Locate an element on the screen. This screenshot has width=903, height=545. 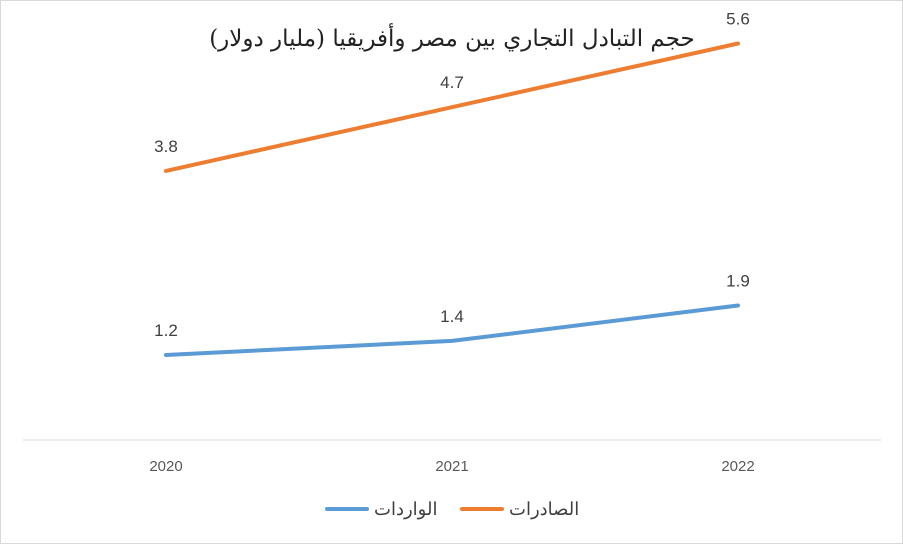
legend-label: الواردات is located at coordinates (405, 509).